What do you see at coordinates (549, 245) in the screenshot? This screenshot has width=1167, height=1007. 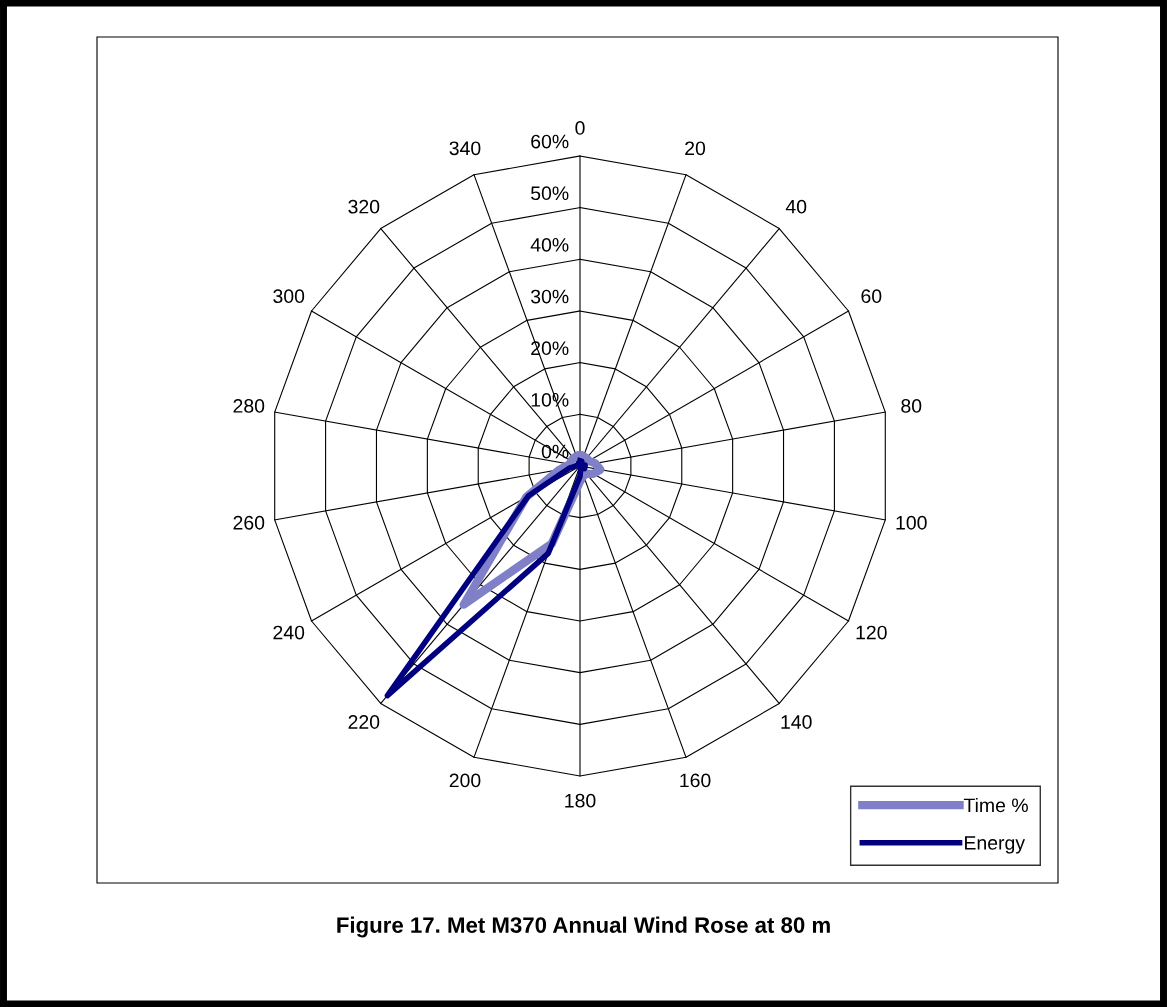 I see `y-tick-label: 40%` at bounding box center [549, 245].